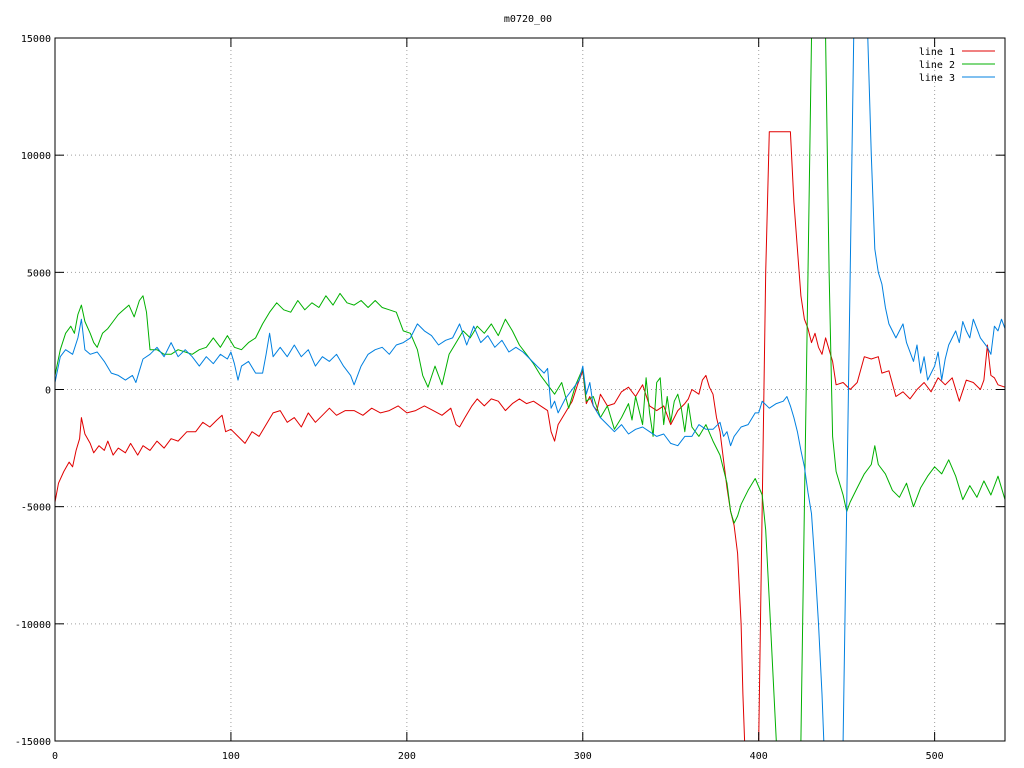  What do you see at coordinates (957, 65) in the screenshot?
I see `legend: line 1 line 2 line 3` at bounding box center [957, 65].